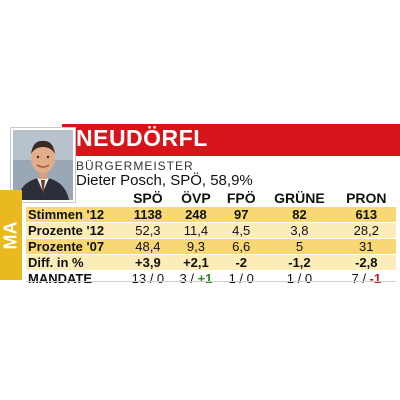 This screenshot has width=400, height=400. Describe the element at coordinates (299, 230) in the screenshot. I see `table-cell: 3,8` at that location.